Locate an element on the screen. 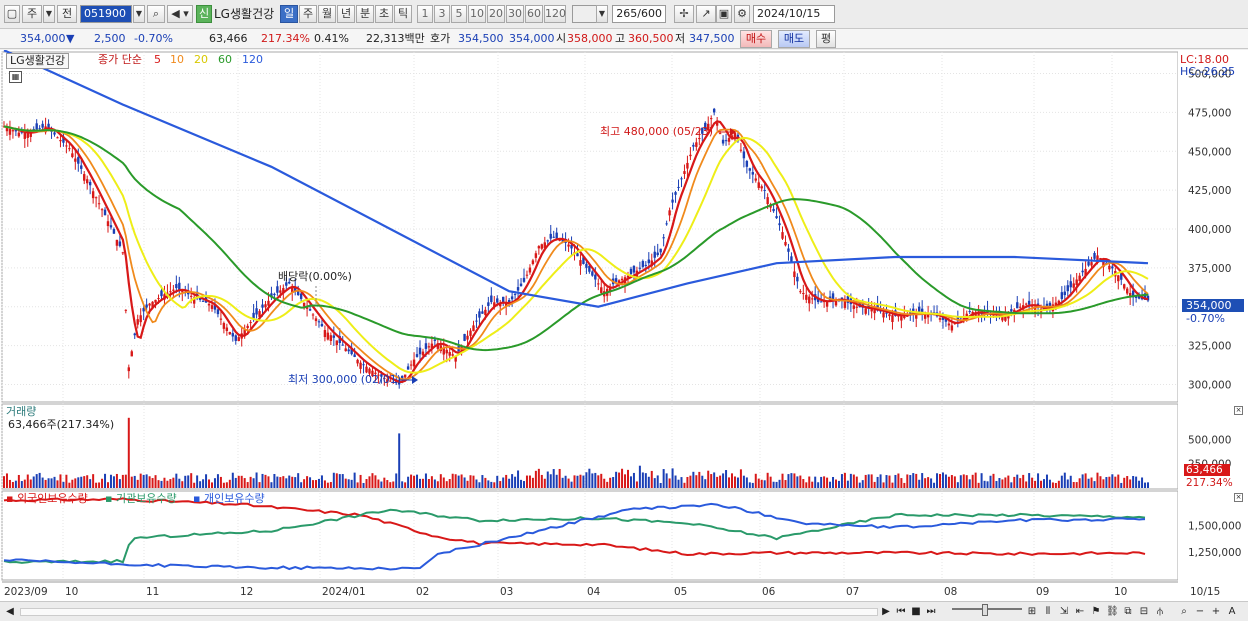 This screenshot has width=1248, height=621. compare-icon: ⊞ is located at coordinates (1032, 611).